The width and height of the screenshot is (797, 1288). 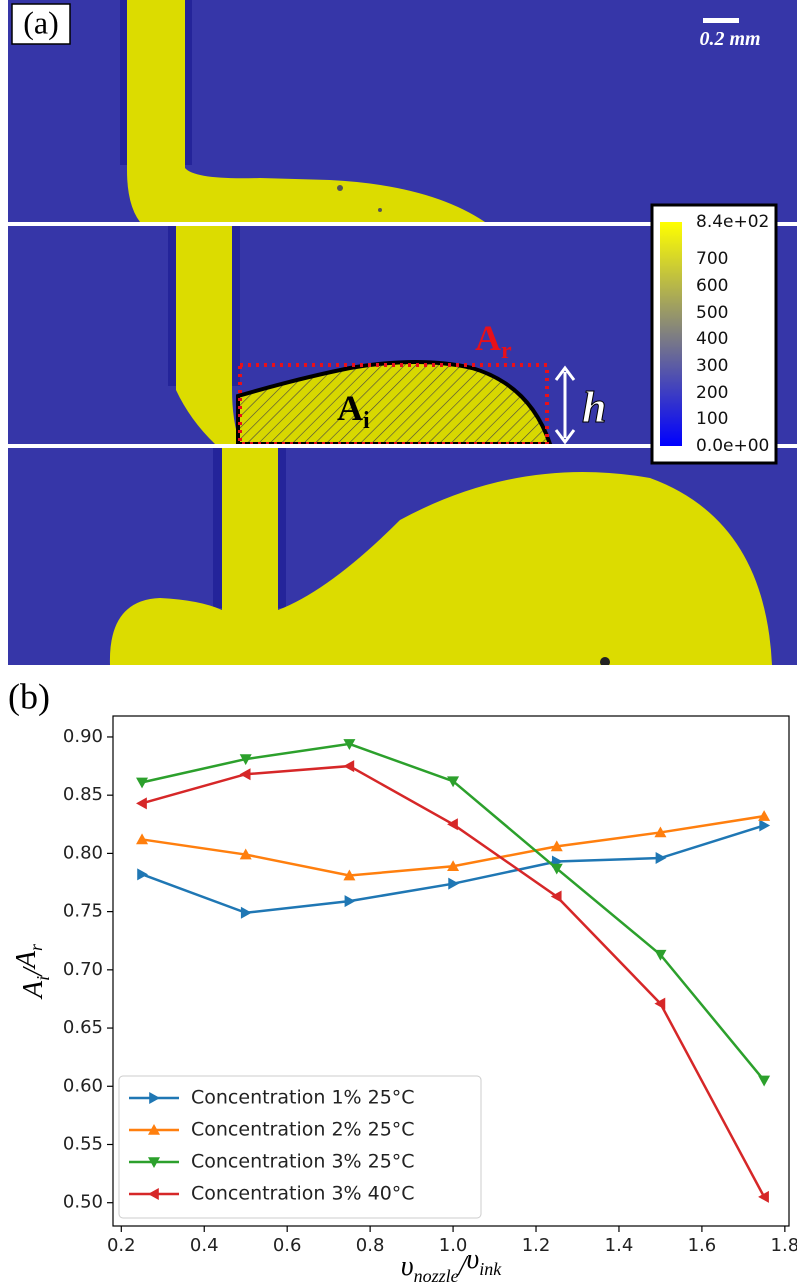 What do you see at coordinates (83, 794) in the screenshot?
I see `y-tick-label: 0.85` at bounding box center [83, 794].